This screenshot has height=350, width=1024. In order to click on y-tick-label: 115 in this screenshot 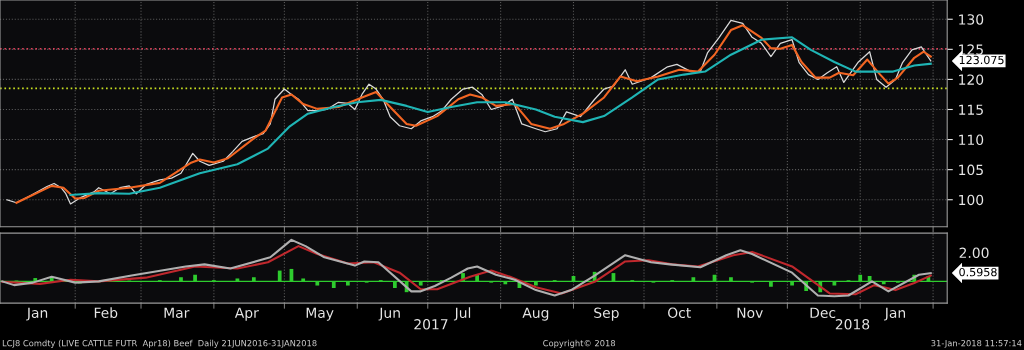, I will do `click(971, 109)`.